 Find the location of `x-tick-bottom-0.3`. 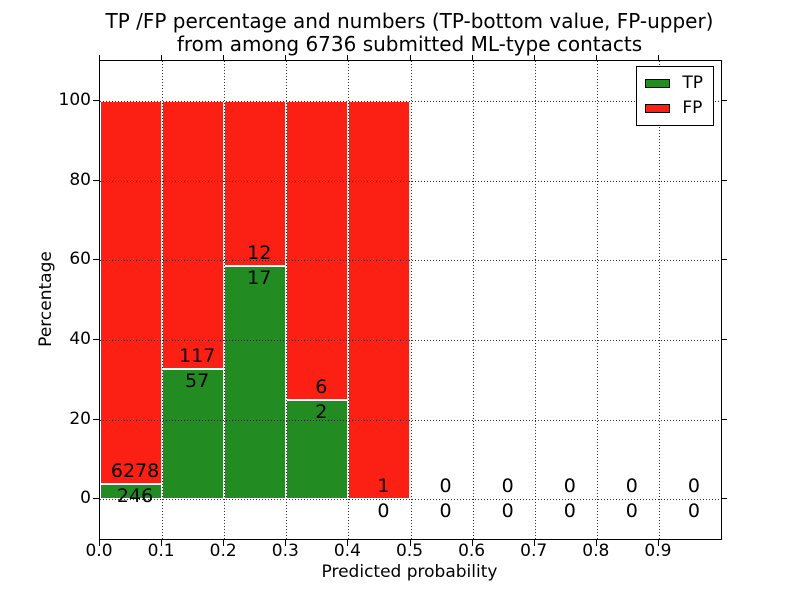

x-tick-bottom-0.3 is located at coordinates (286, 543).